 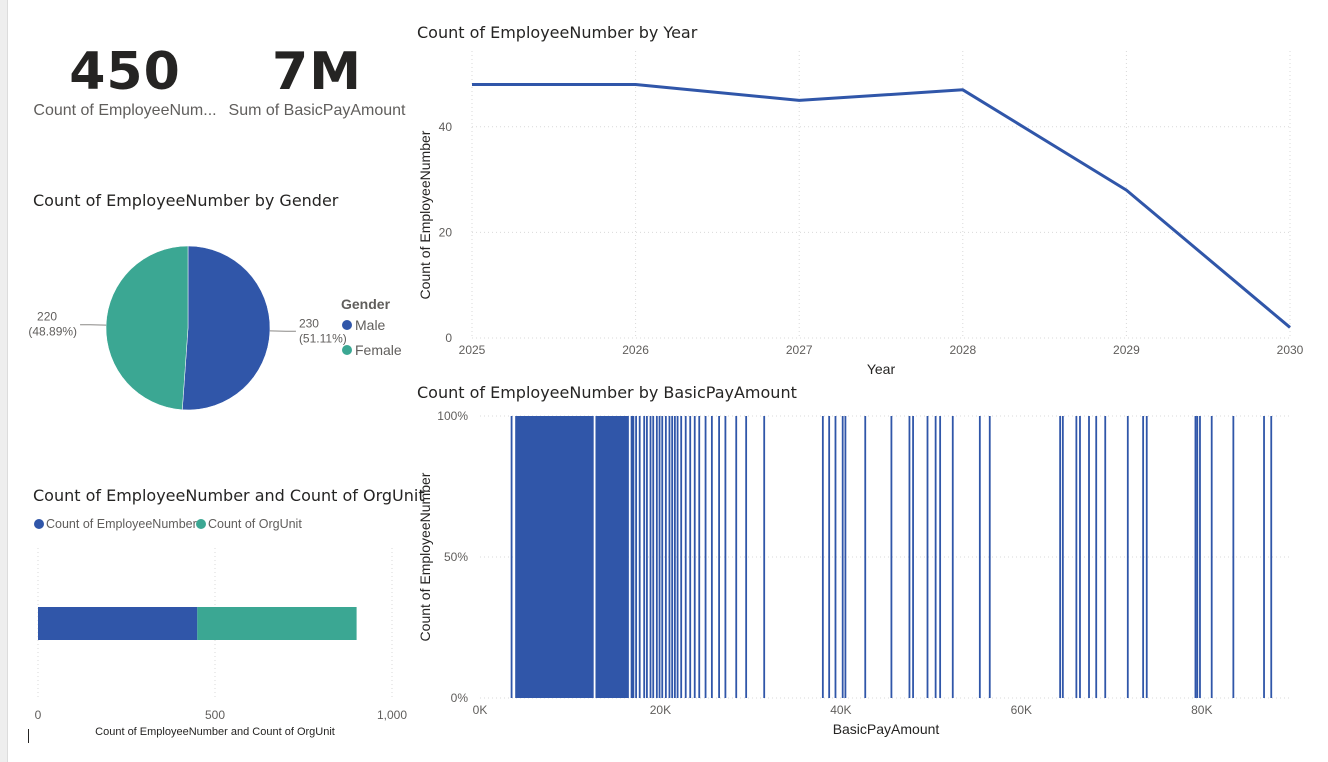 What do you see at coordinates (425, 556) in the screenshot?
I see `pay-y-axis-label: Count of EmployeeNumber` at bounding box center [425, 556].